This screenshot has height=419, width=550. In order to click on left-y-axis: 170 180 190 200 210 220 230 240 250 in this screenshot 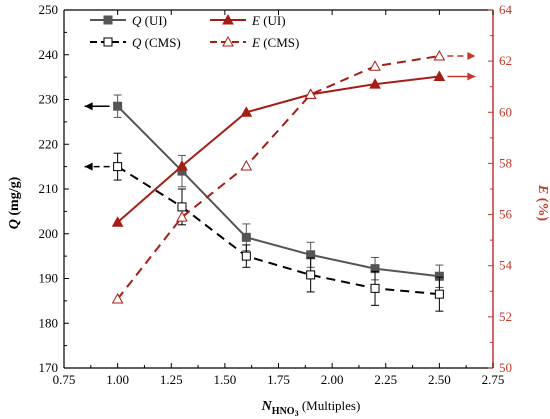, I will do `click(54, 188)`.